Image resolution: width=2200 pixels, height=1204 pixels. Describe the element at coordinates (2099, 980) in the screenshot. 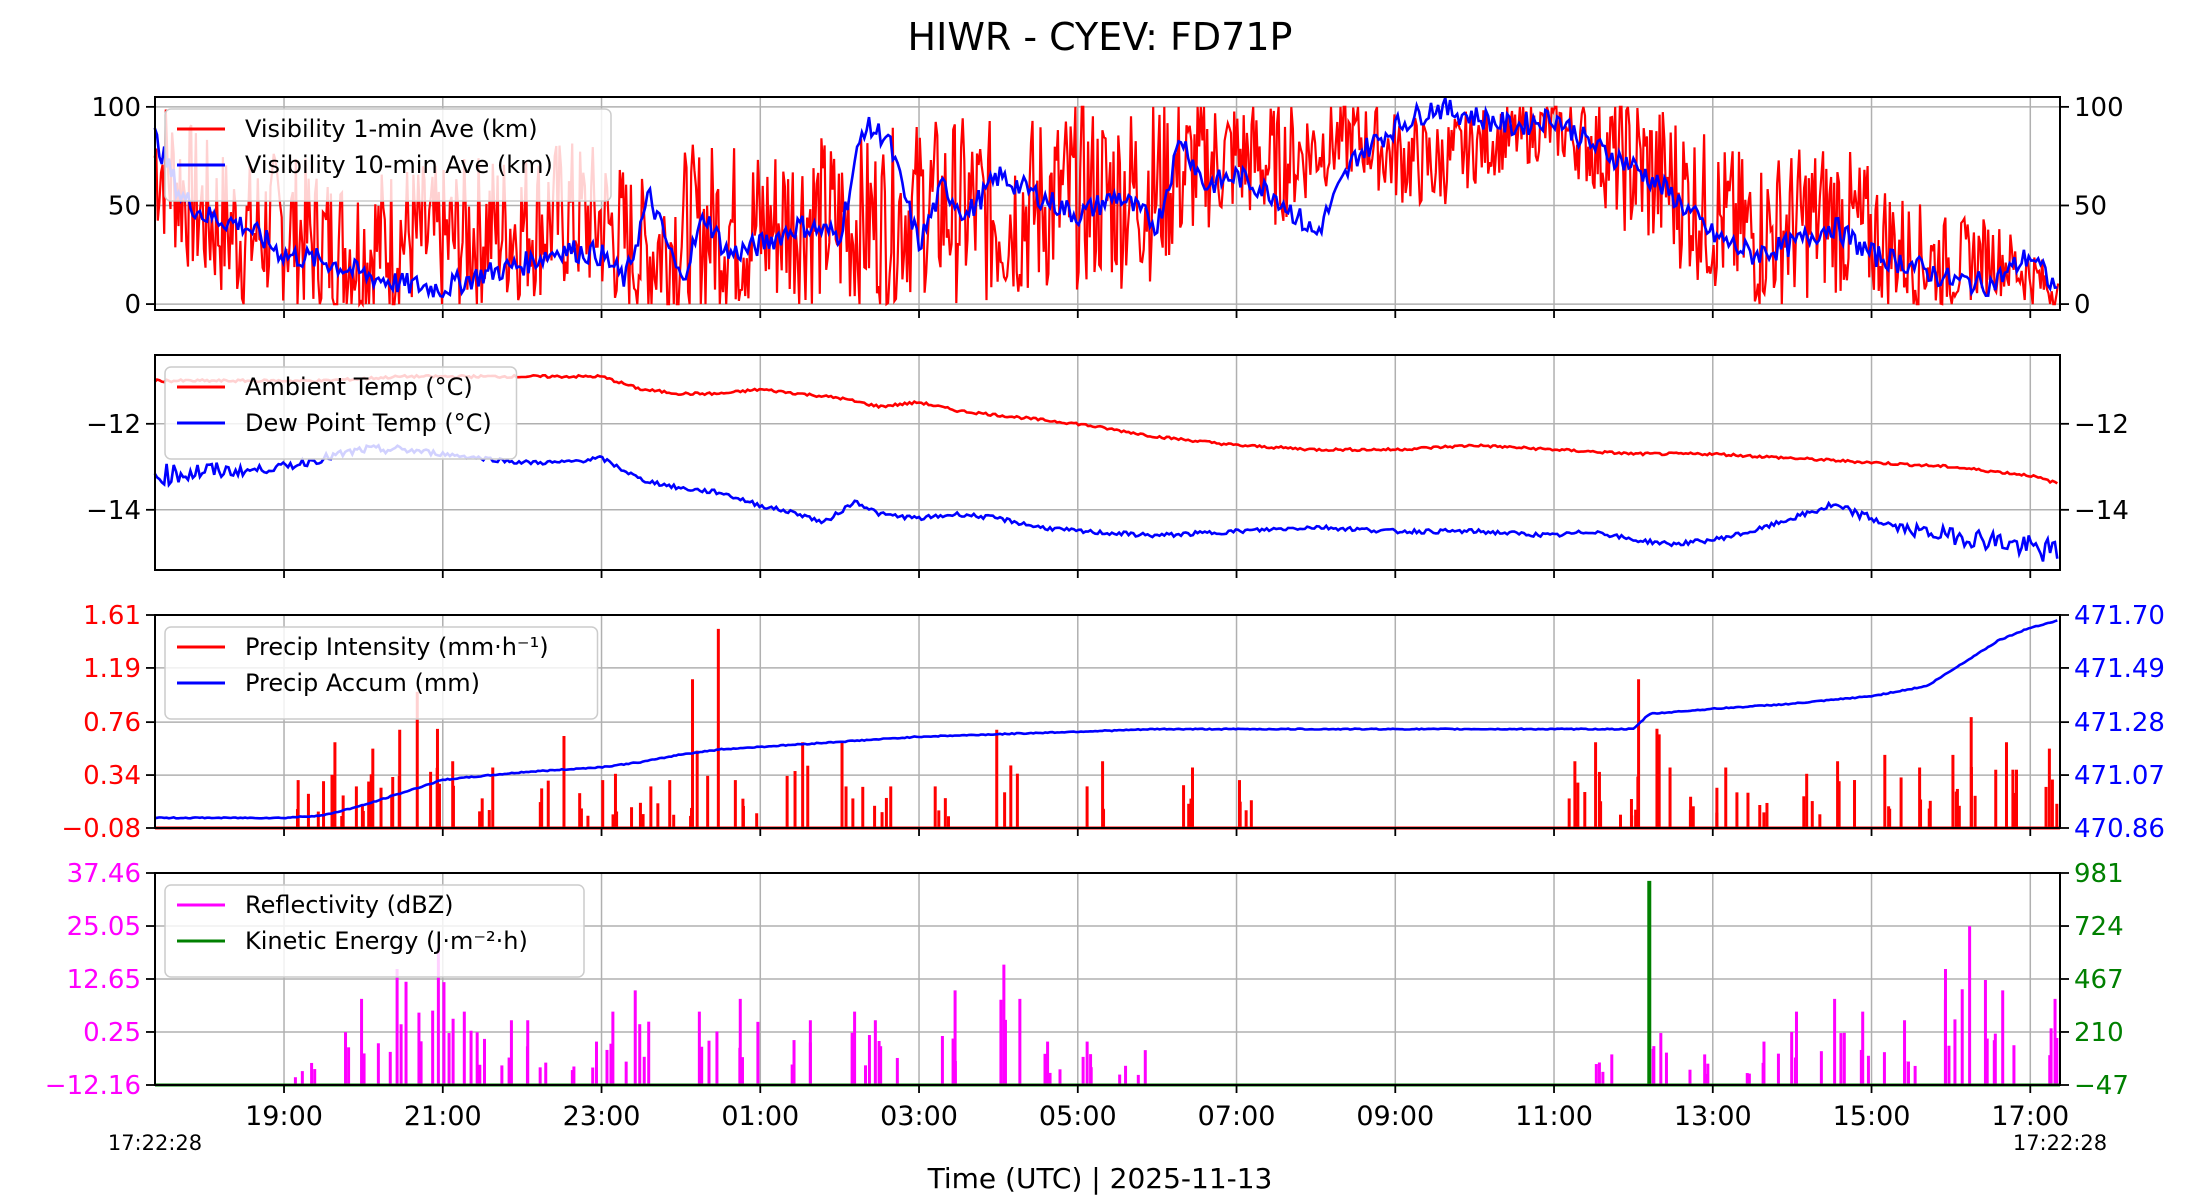

I see `y-tick-label-right: 467` at that location.